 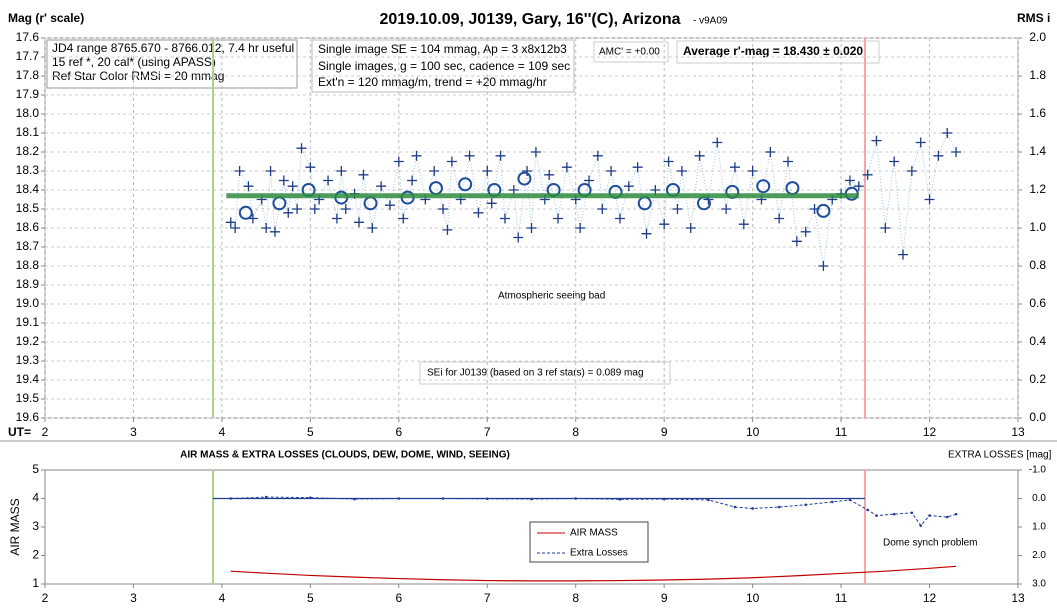 What do you see at coordinates (1039, 555) in the screenshot?
I see `y2-tick-label: 2.0` at bounding box center [1039, 555].